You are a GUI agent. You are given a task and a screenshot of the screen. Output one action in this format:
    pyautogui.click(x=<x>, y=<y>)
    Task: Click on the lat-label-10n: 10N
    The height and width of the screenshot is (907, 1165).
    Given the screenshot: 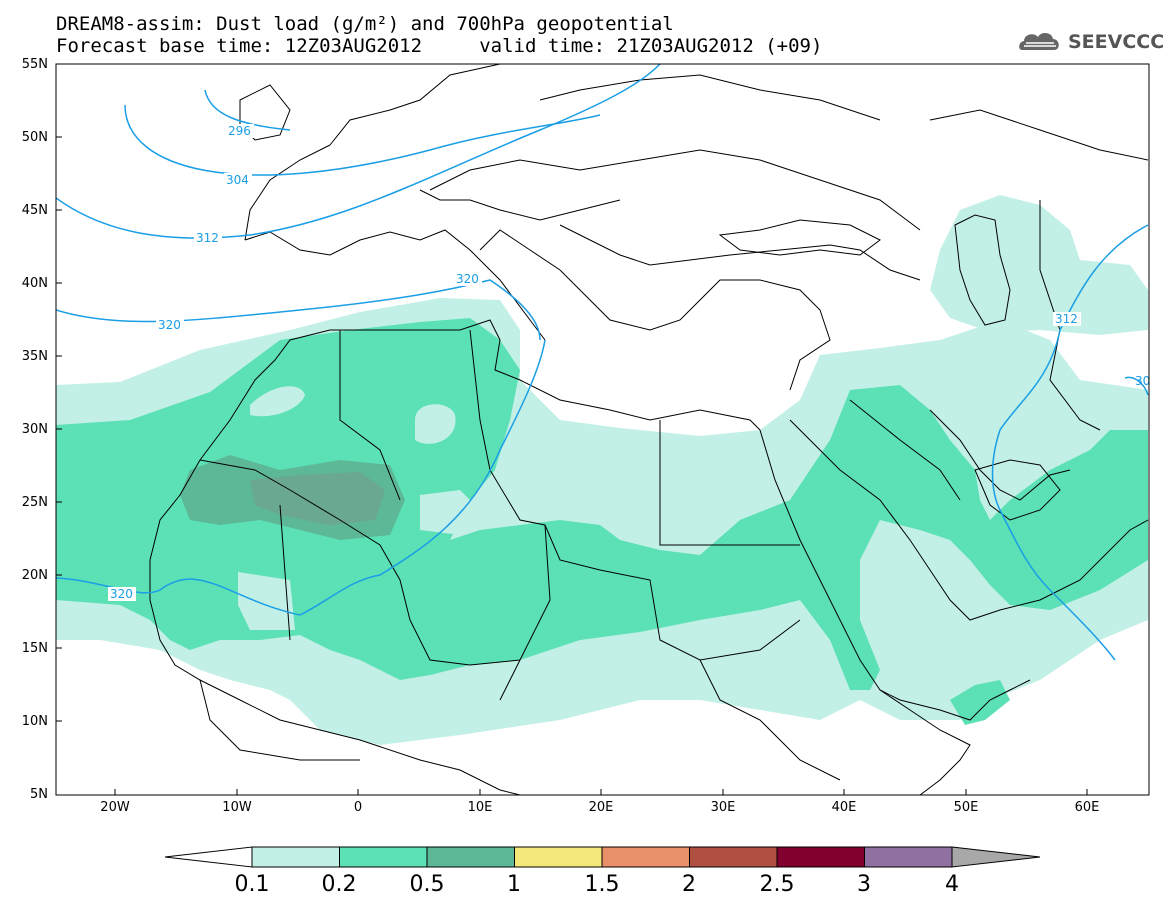 What is the action you would take?
    pyautogui.click(x=34, y=721)
    